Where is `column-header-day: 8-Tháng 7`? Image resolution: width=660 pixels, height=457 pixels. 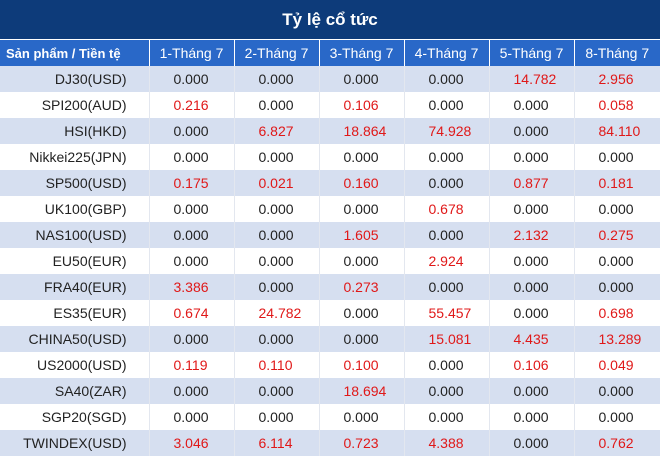 column-header-day: 8-Tháng 7 is located at coordinates (617, 53).